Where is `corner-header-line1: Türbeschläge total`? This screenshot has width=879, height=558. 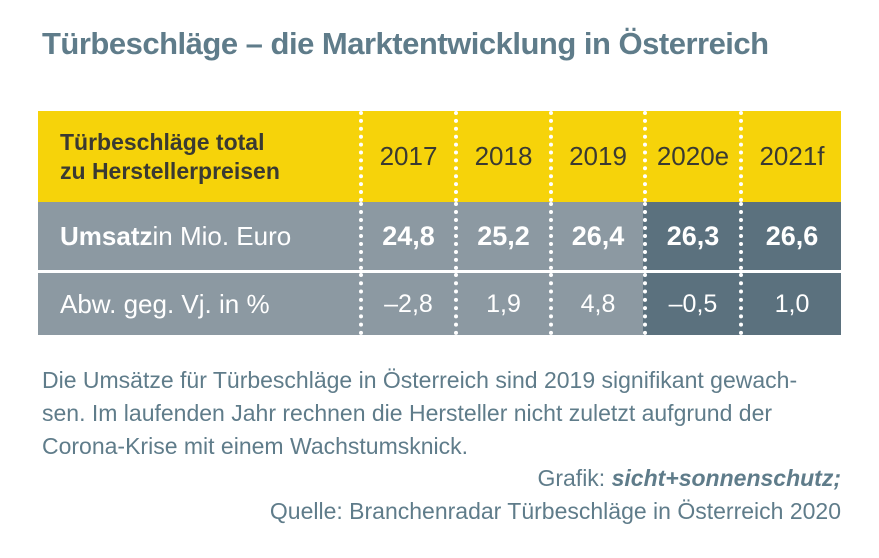 corner-header-line1: Türbeschläge total is located at coordinates (162, 141).